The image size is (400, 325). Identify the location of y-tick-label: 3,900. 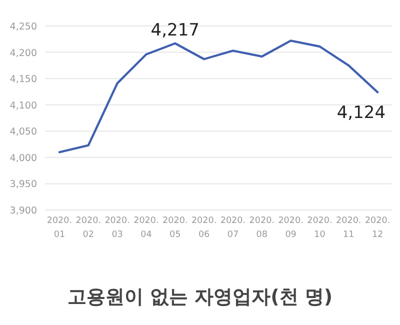
(23, 211).